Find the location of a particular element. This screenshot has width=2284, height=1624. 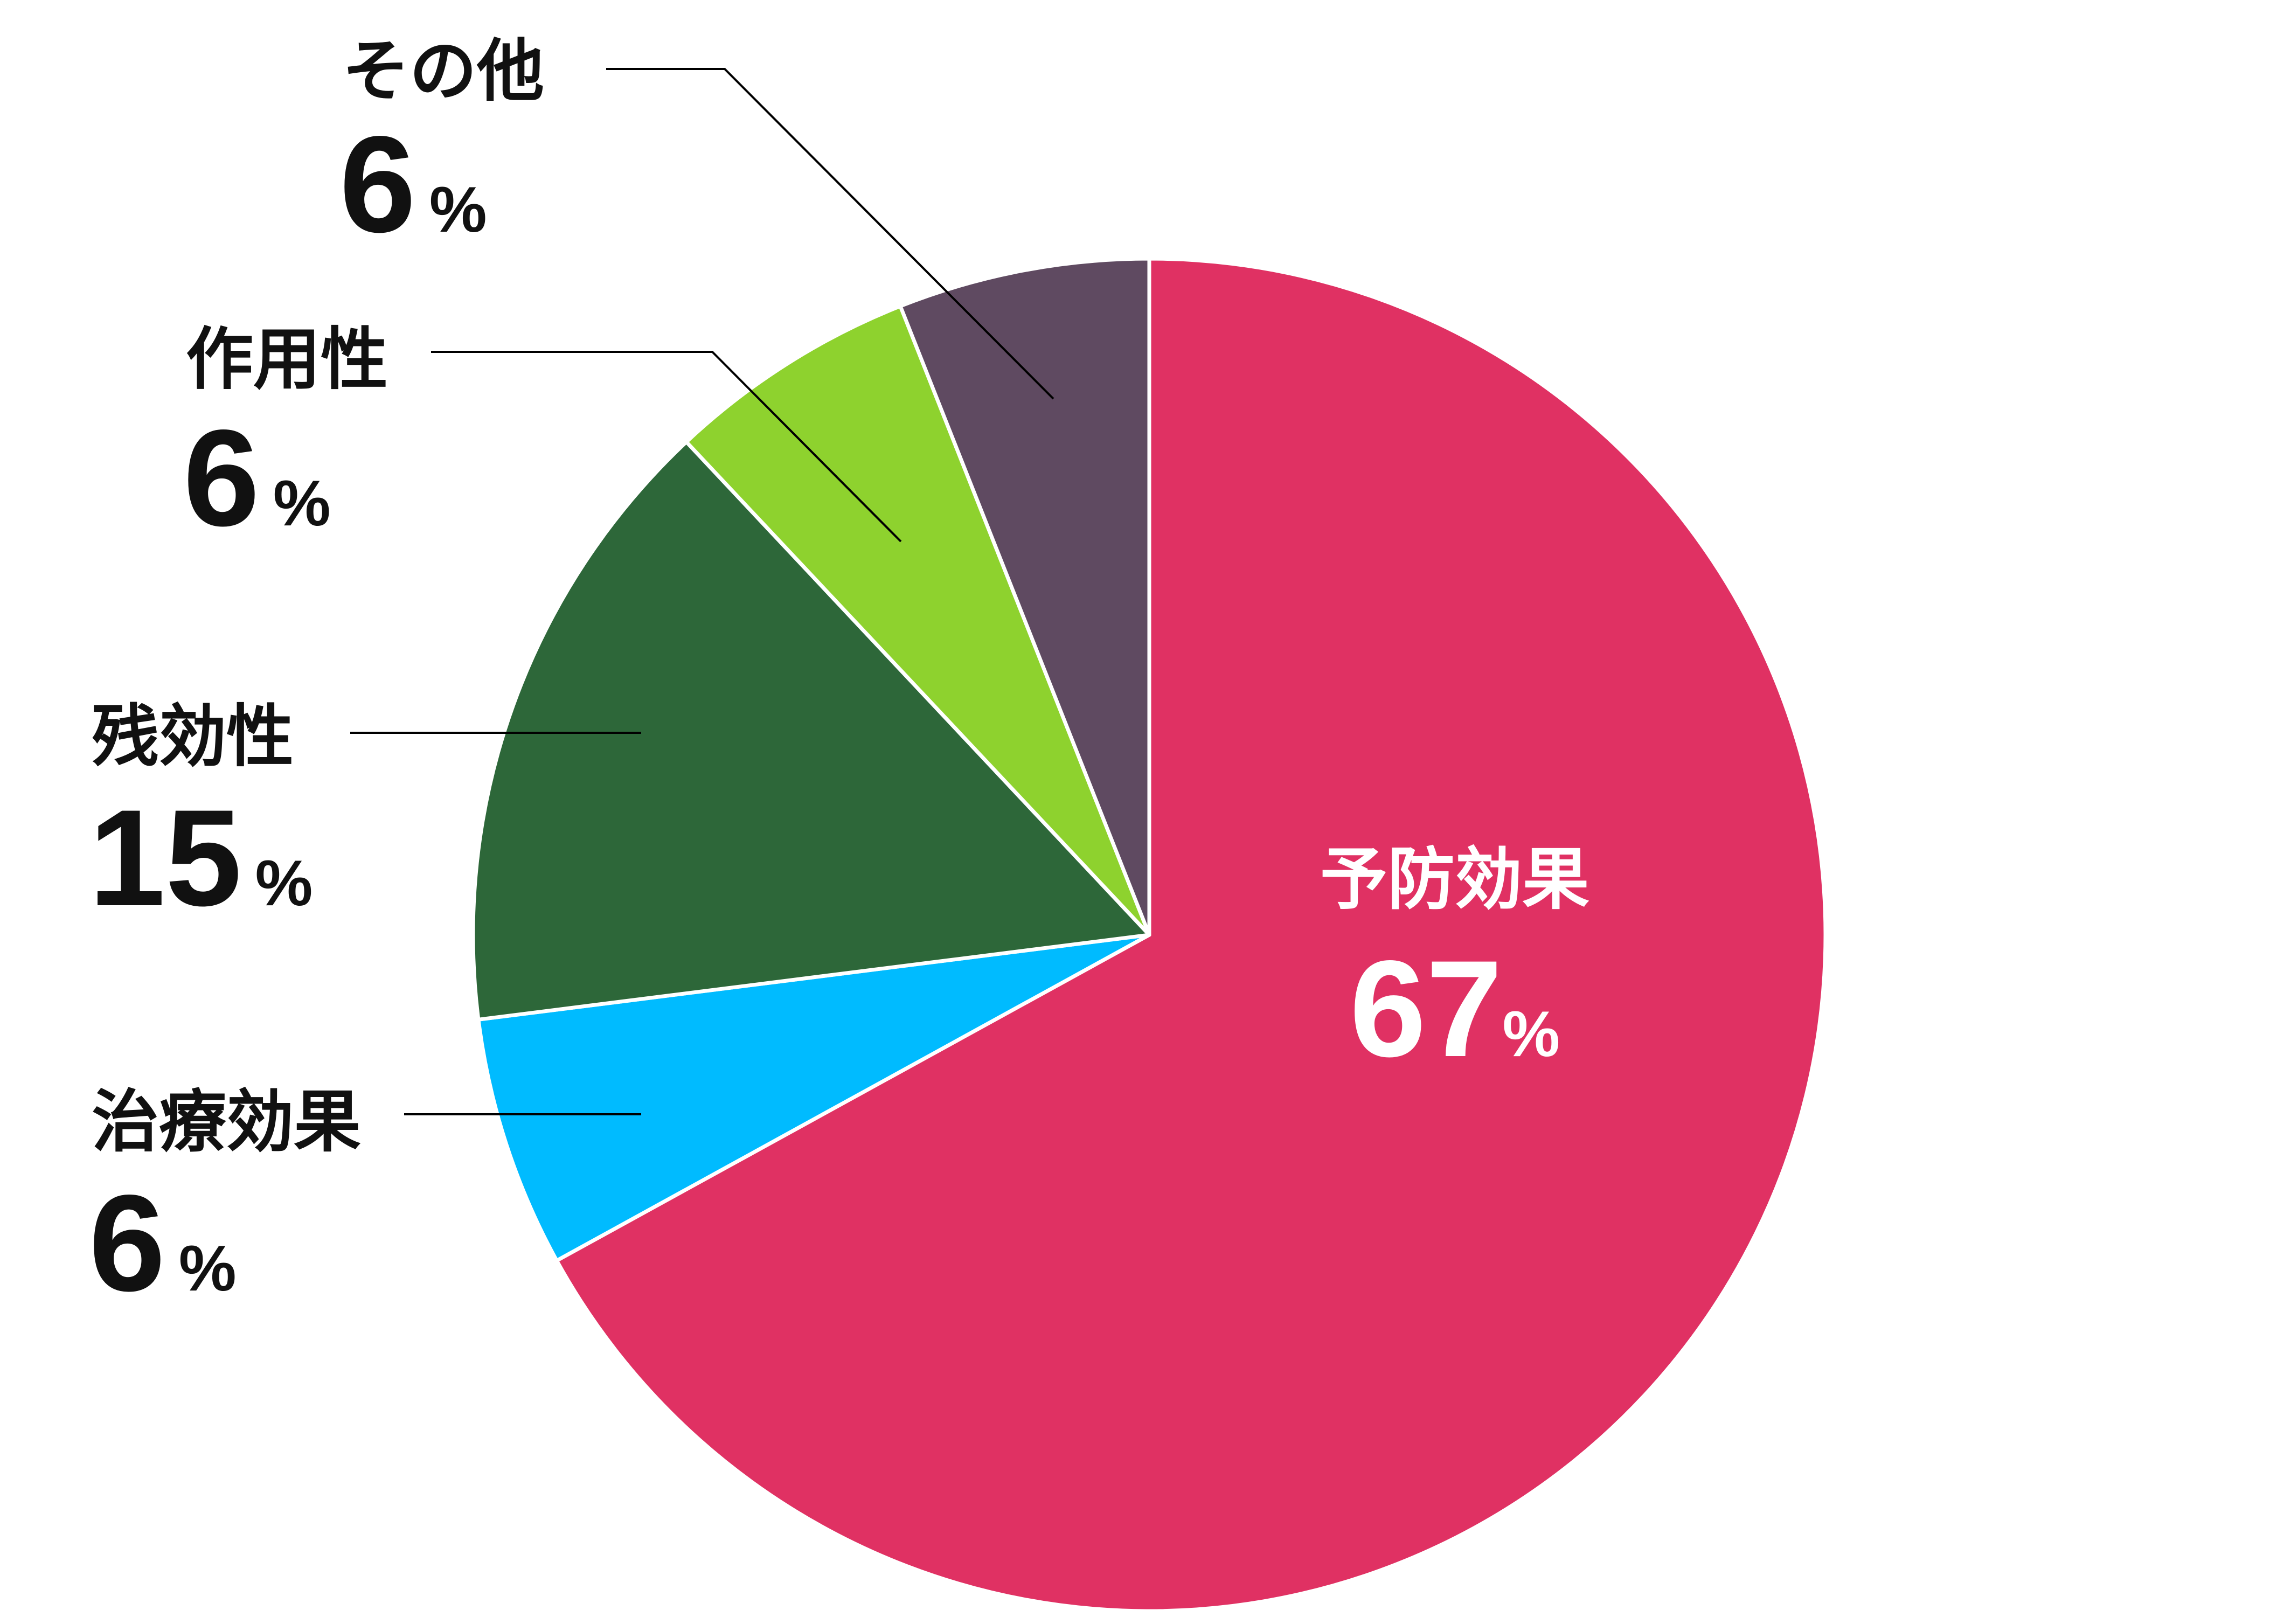

slice-label-chiryou-kouka: 治療効果 is located at coordinates (226, 1122).